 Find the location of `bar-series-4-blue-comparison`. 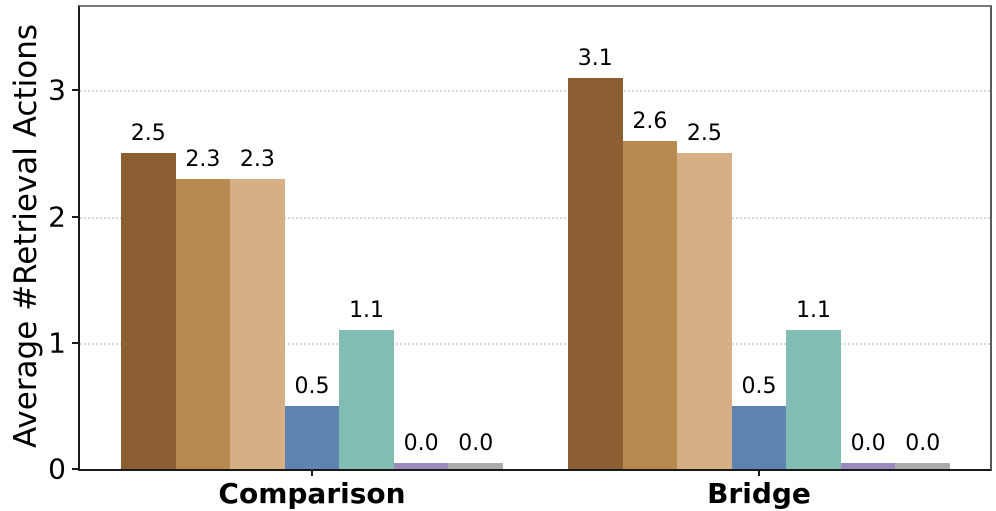

bar-series-4-blue-comparison is located at coordinates (312, 437).